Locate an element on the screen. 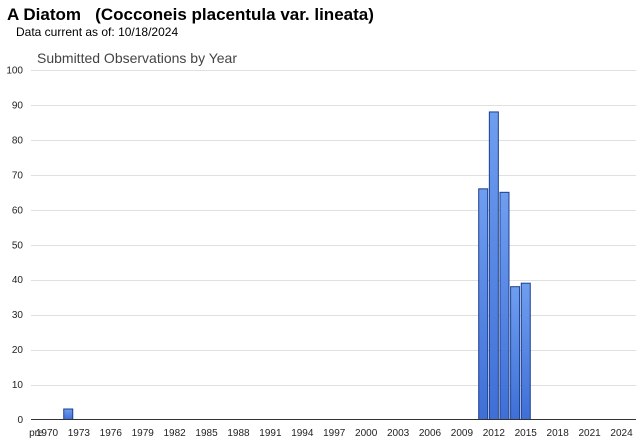  bar-2011 is located at coordinates (483, 304).